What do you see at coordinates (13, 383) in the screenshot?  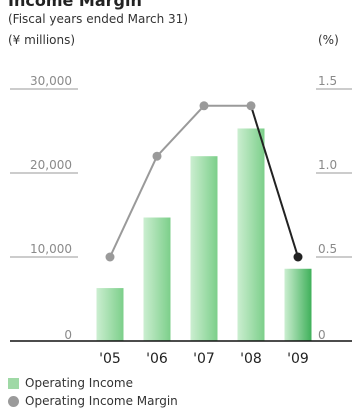 I see `bar-swatch-icon` at bounding box center [13, 383].